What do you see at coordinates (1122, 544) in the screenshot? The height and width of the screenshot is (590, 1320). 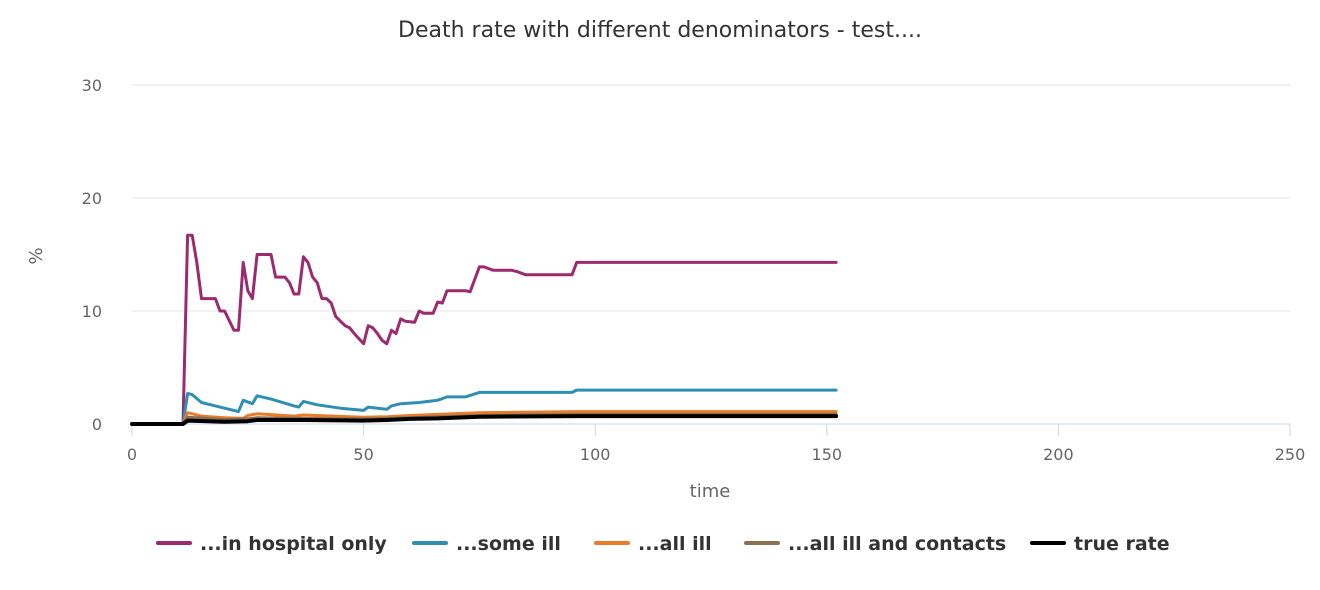 I see `legend-label-4: true rate` at bounding box center [1122, 544].